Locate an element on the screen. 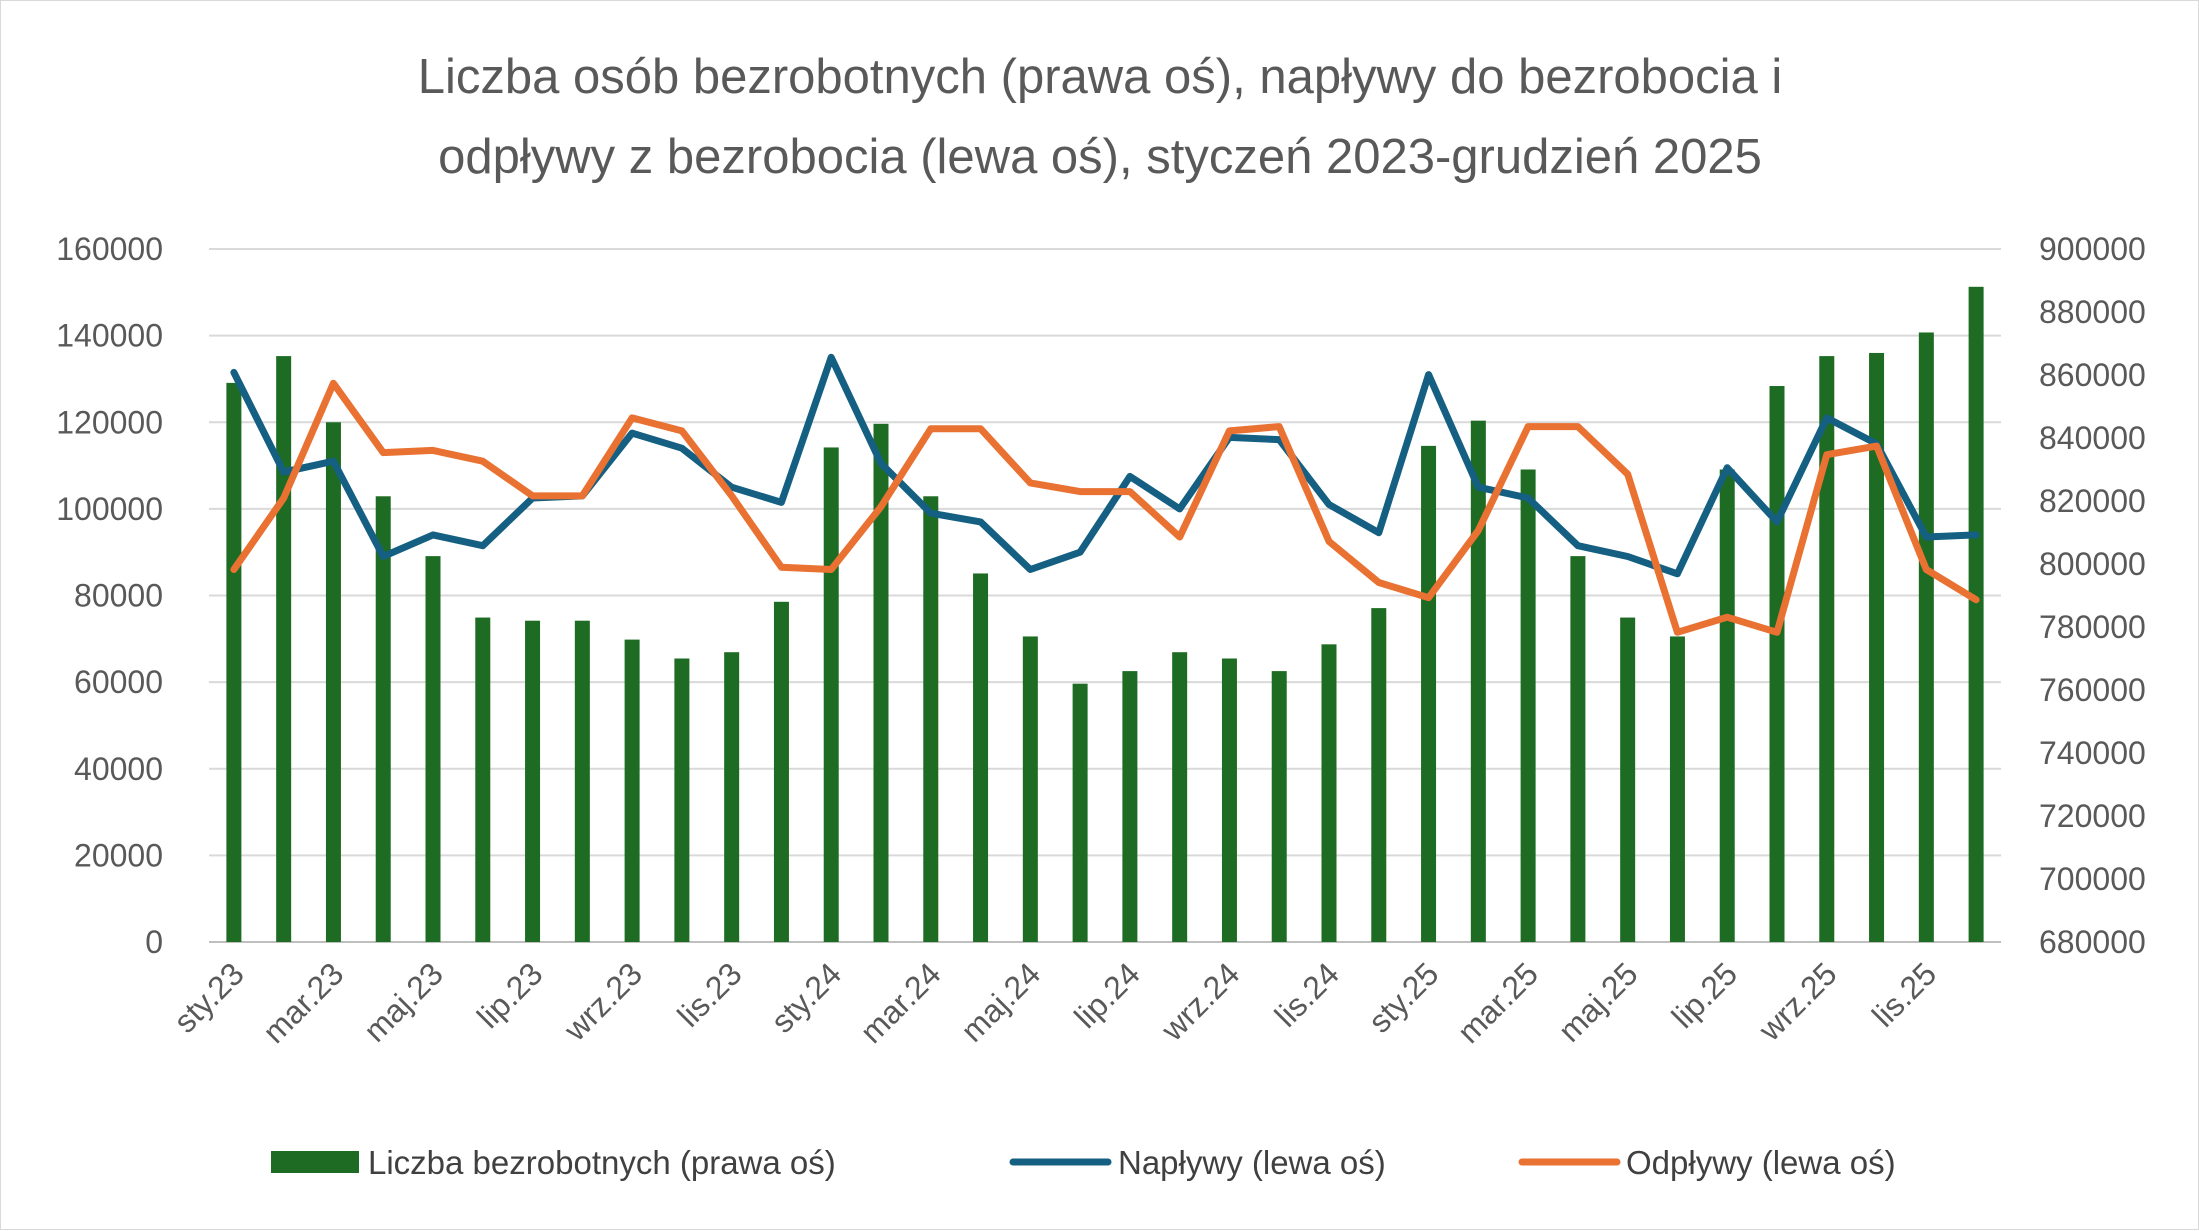 This screenshot has height=1231, width=2199. x-axis-tick-label: wrz.23 is located at coordinates (602, 1001).